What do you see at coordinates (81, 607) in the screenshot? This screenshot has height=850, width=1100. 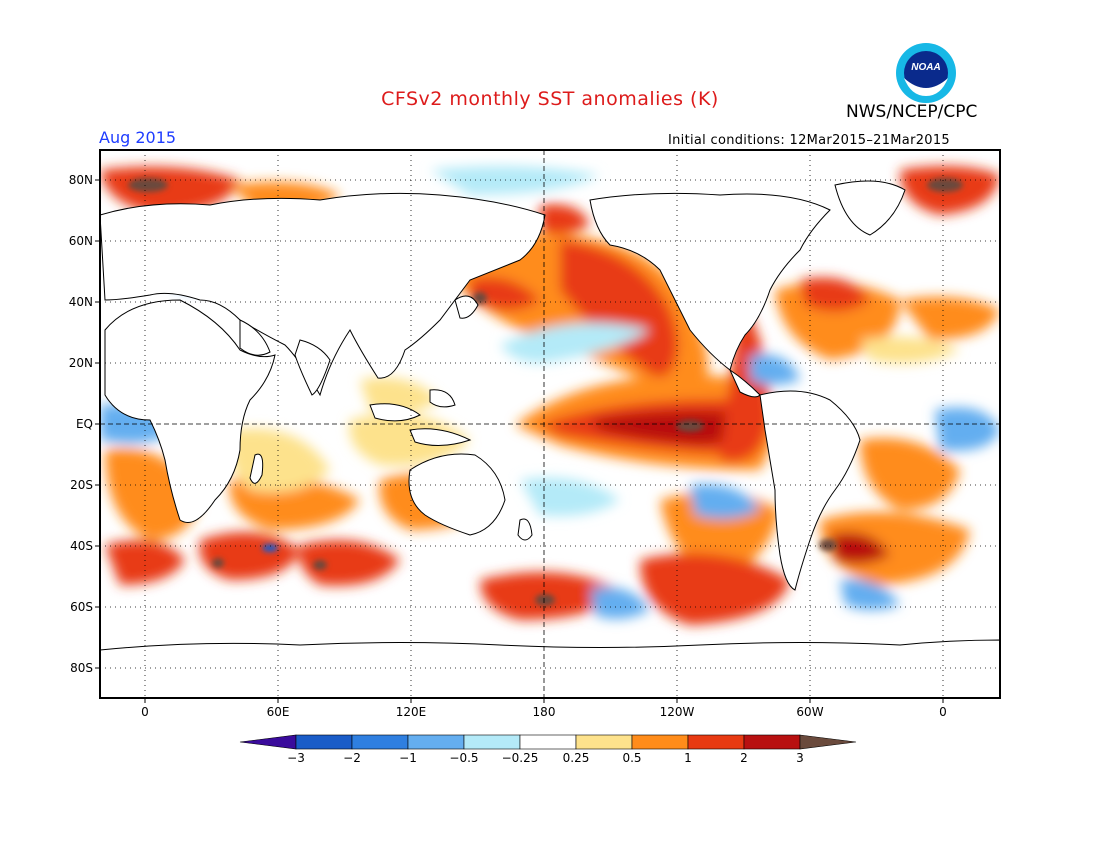 I see `lat-label: 60S` at bounding box center [81, 607].